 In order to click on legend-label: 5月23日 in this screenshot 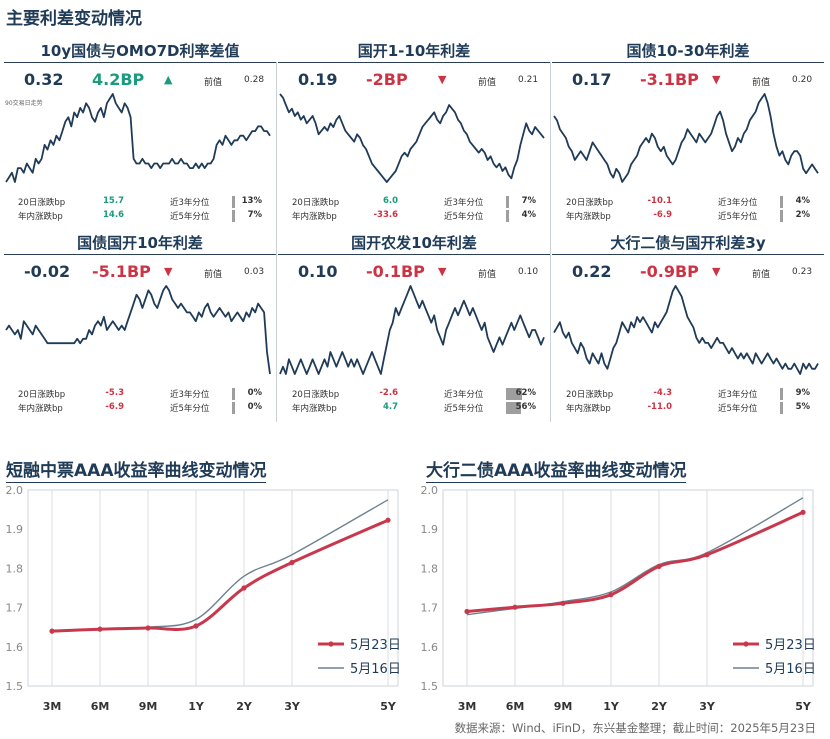, I will do `click(375, 645)`.